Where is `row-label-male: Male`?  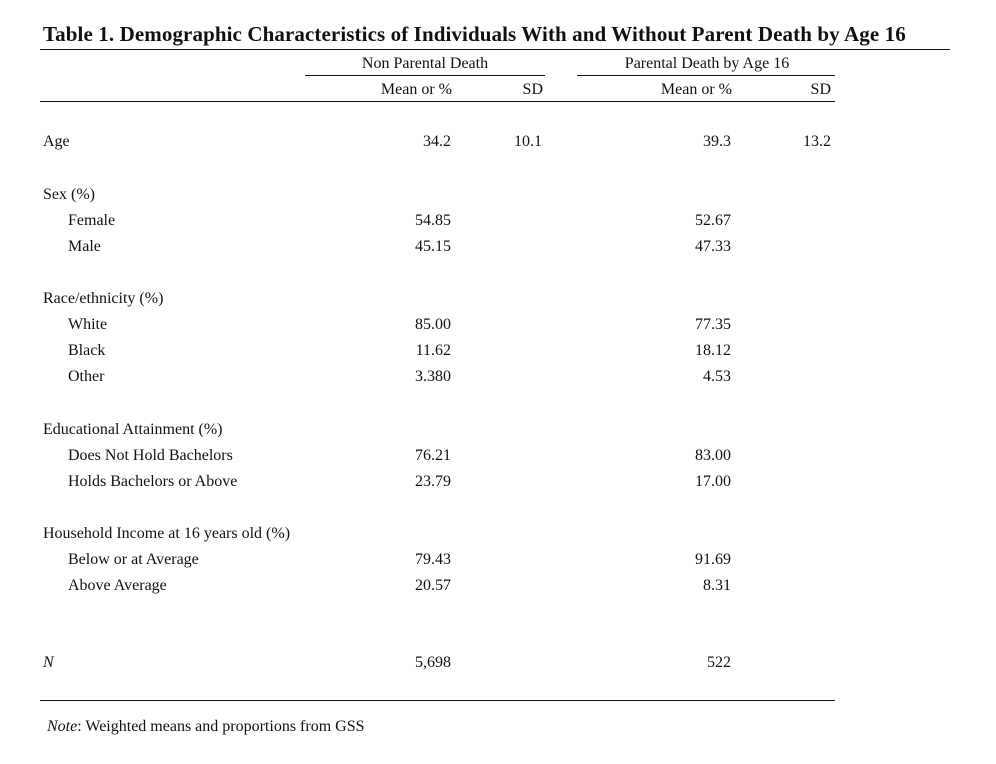
row-label-male: Male is located at coordinates (84, 246).